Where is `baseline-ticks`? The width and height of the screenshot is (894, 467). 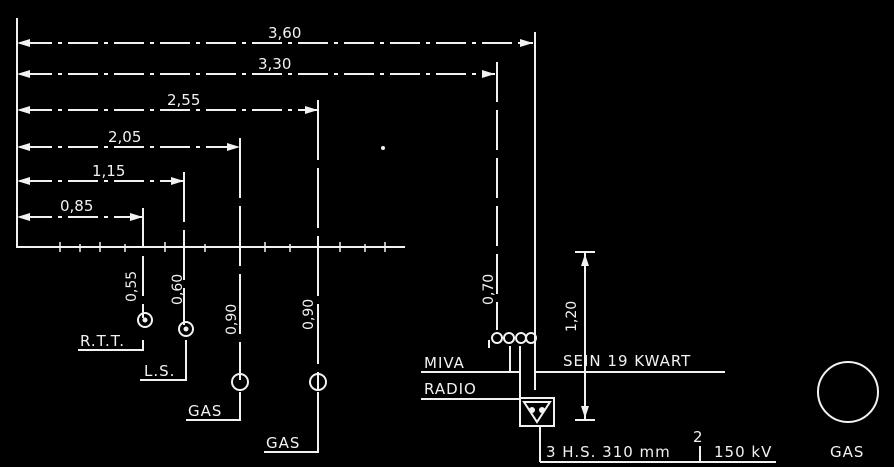 baseline-ticks is located at coordinates (222, 247).